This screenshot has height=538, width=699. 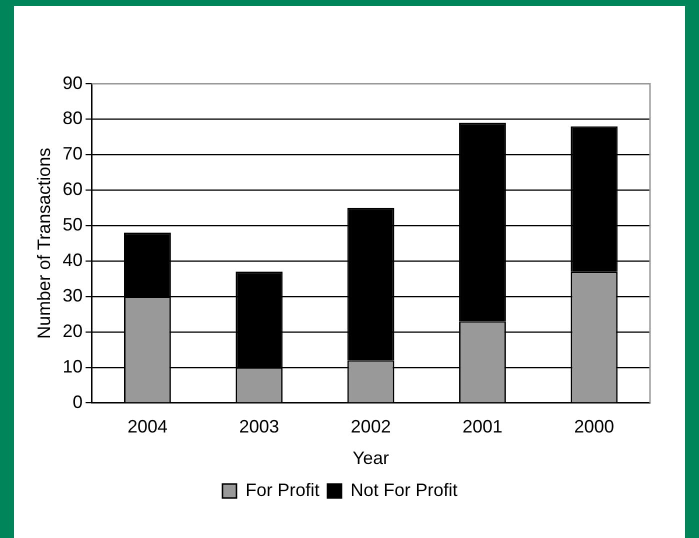 I want to click on y-tick-label: 60, so click(x=72, y=189).